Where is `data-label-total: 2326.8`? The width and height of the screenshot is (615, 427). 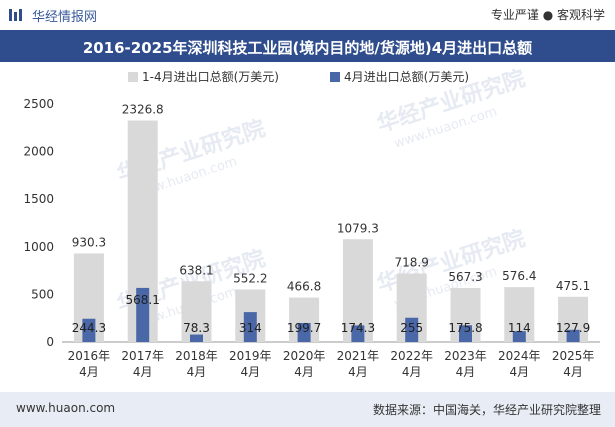
data-label-total: 2326.8 is located at coordinates (143, 109).